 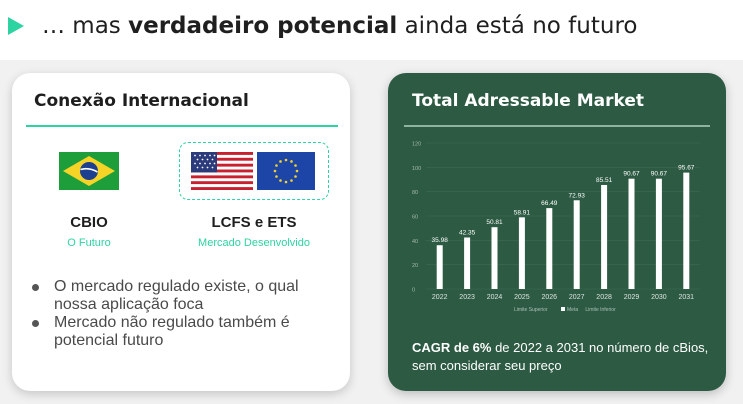 What do you see at coordinates (416, 169) in the screenshot?
I see `y-tick-label: 100` at bounding box center [416, 169].